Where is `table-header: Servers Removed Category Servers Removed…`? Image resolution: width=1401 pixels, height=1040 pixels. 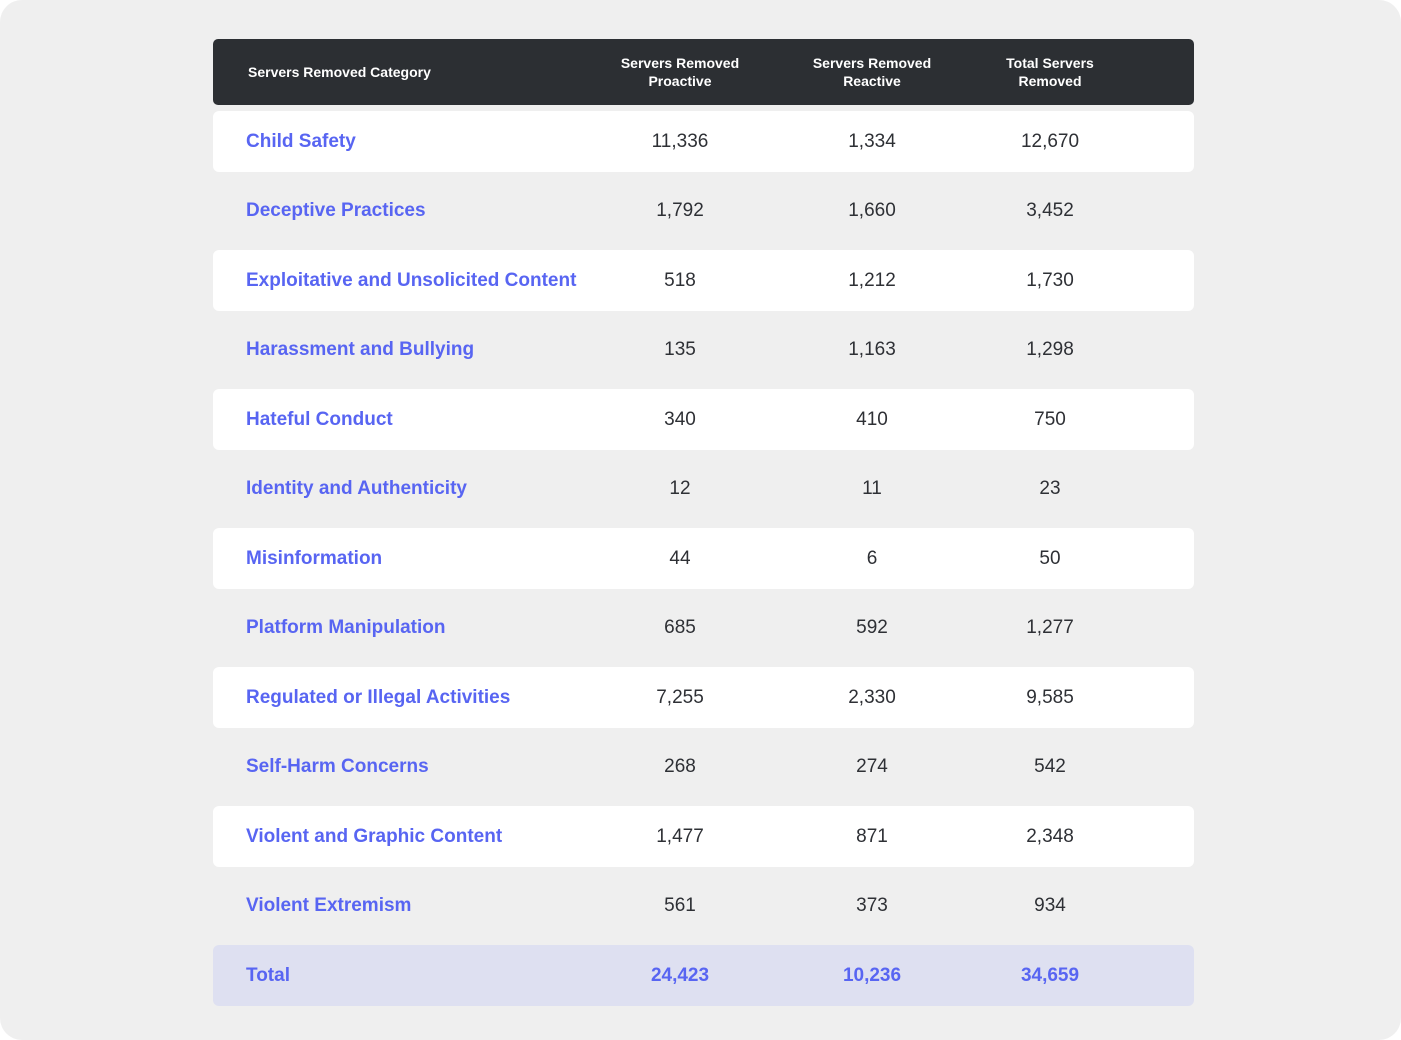 table-header: Servers Removed Category Servers Removed… is located at coordinates (703, 72).